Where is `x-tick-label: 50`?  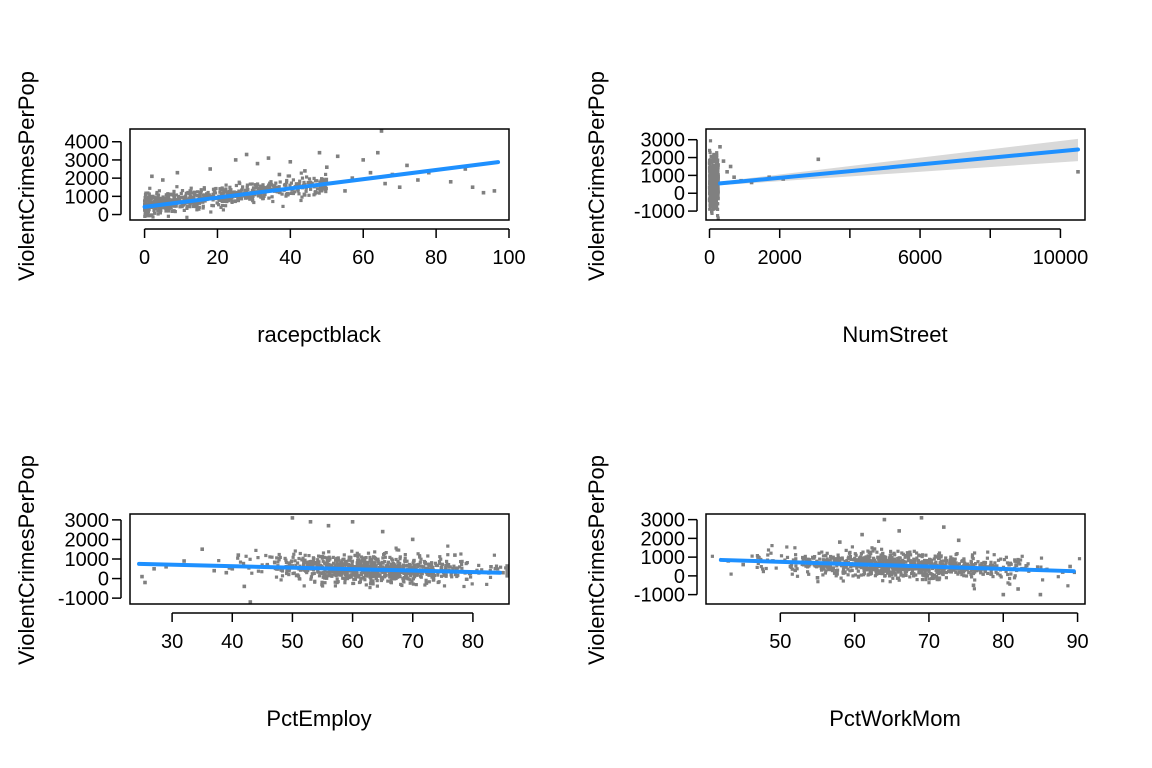
x-tick-label: 50 is located at coordinates (292, 642).